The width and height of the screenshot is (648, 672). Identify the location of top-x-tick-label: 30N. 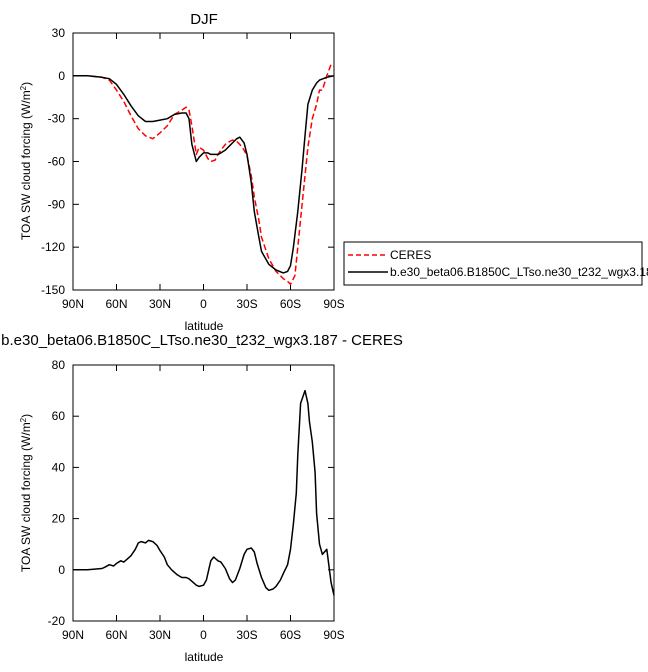
(160, 304).